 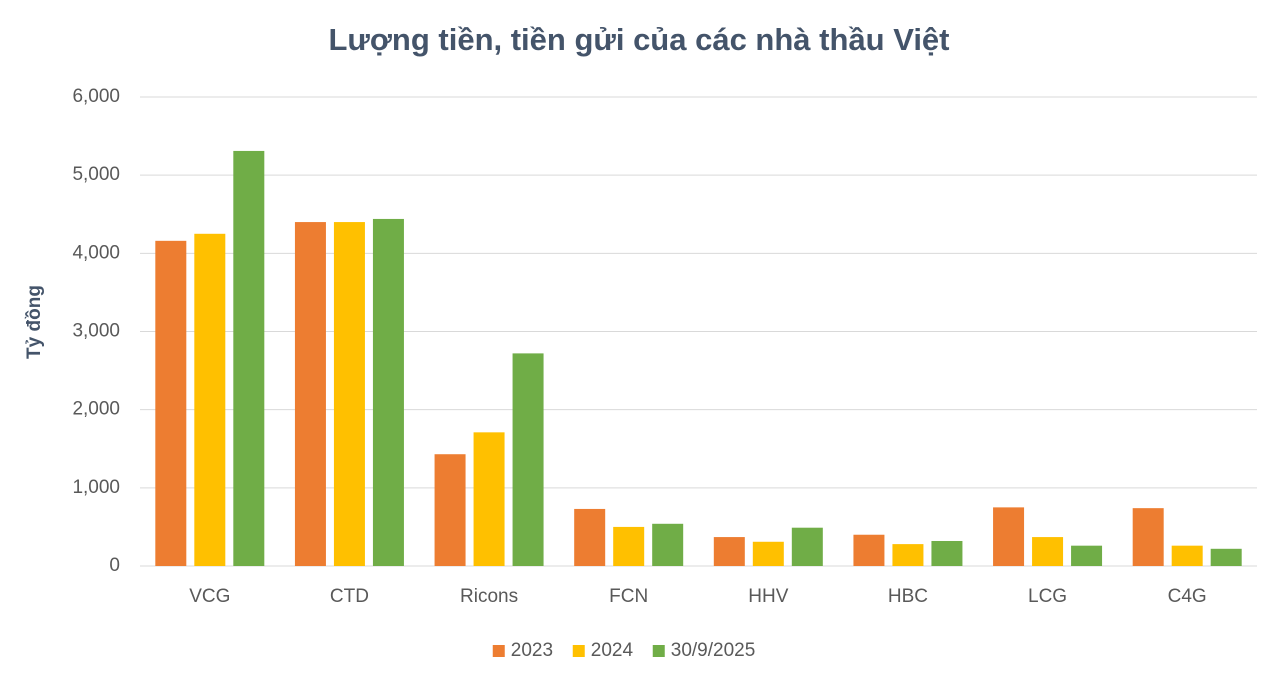 What do you see at coordinates (908, 596) in the screenshot?
I see `x-tick-label: HBC` at bounding box center [908, 596].